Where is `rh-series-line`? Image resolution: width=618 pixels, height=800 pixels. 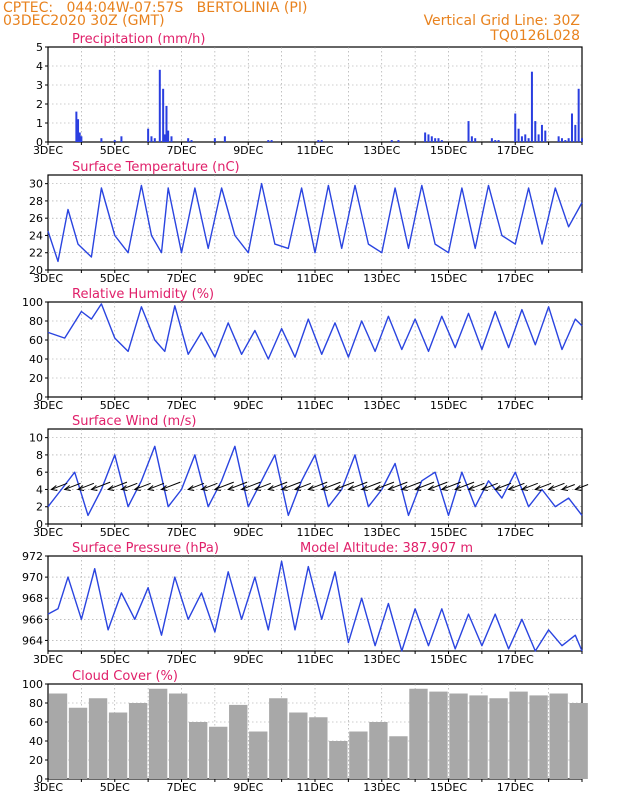 rh-series-line is located at coordinates (315, 331).